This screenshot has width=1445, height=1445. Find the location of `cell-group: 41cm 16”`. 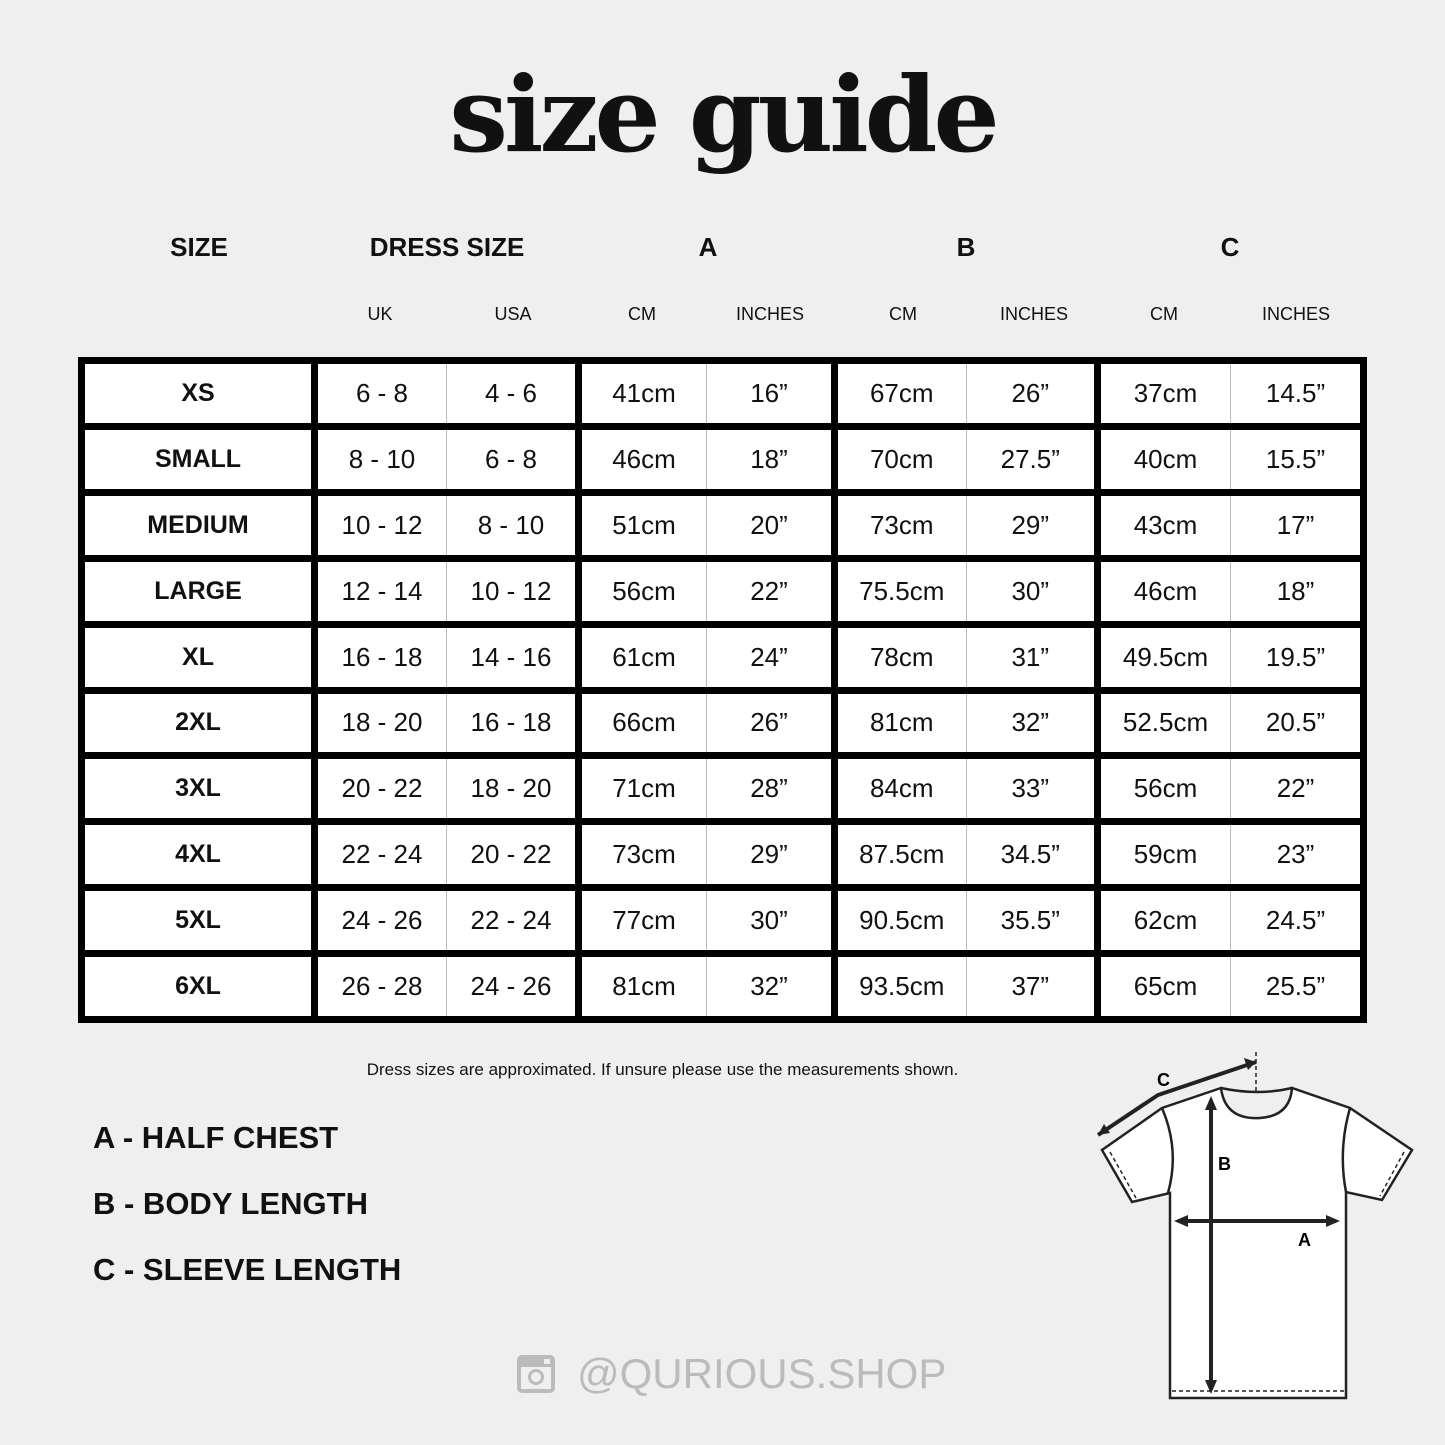

cell-group: 41cm 16” is located at coordinates (706, 393).